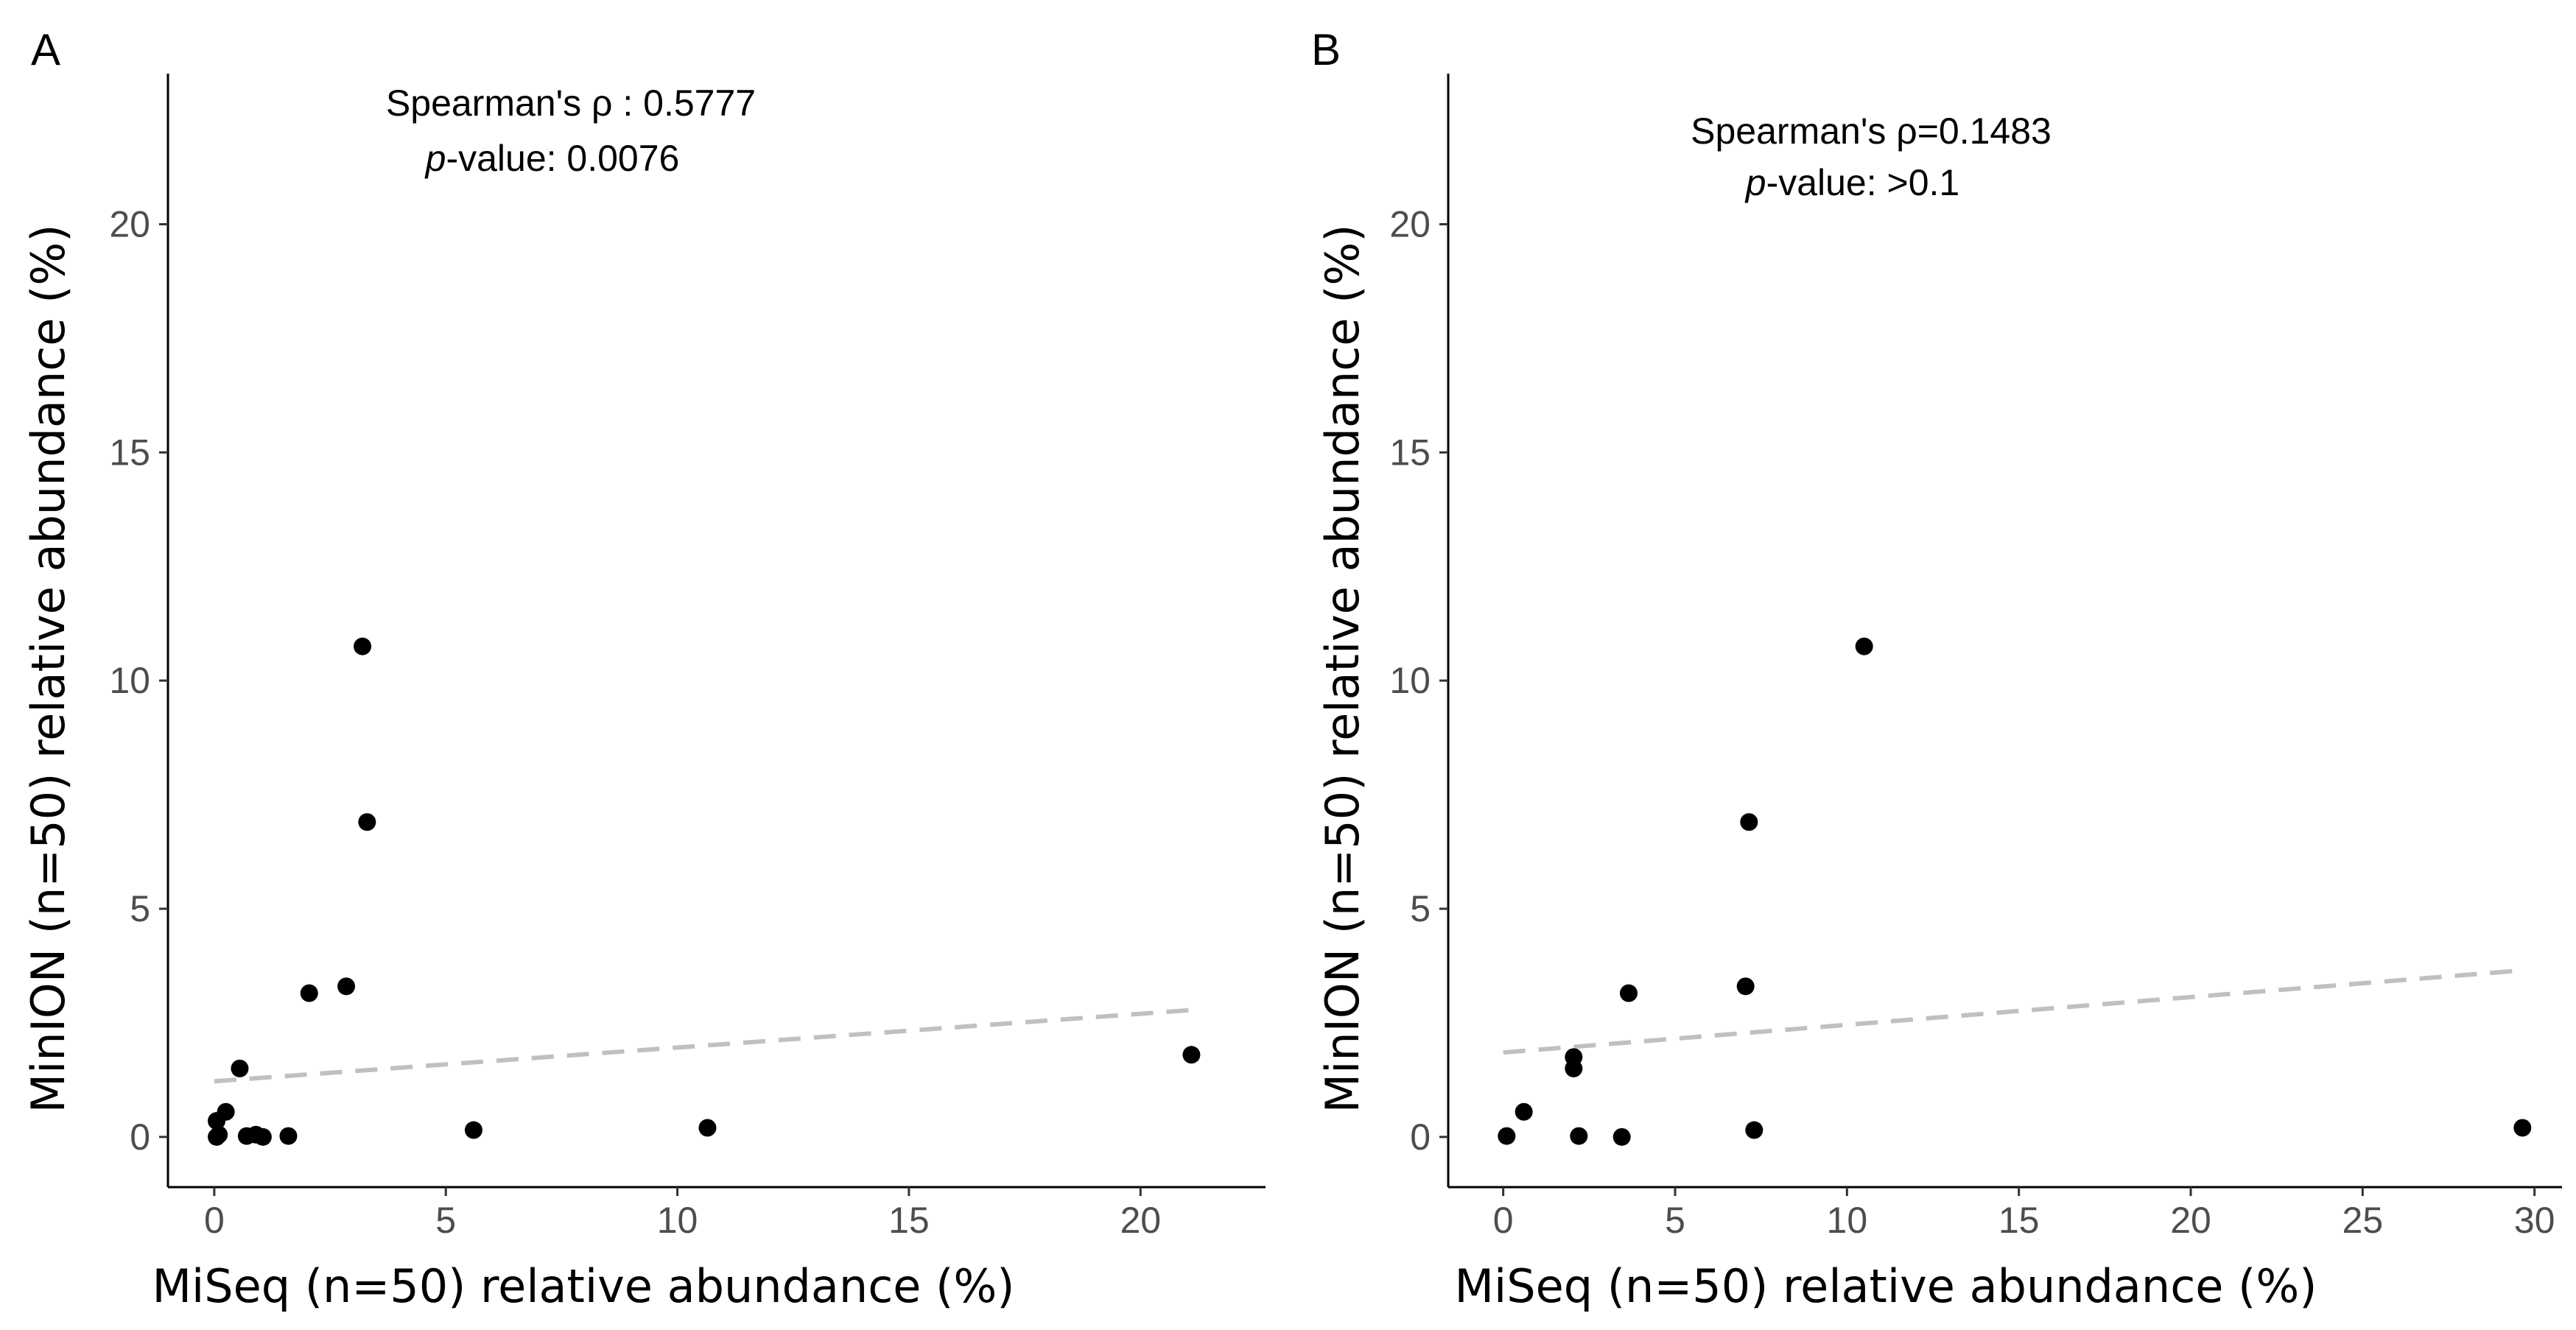 The image size is (2576, 1330). What do you see at coordinates (1410, 223) in the screenshot?
I see `panel-b-y-tick-label: 20` at bounding box center [1410, 223].